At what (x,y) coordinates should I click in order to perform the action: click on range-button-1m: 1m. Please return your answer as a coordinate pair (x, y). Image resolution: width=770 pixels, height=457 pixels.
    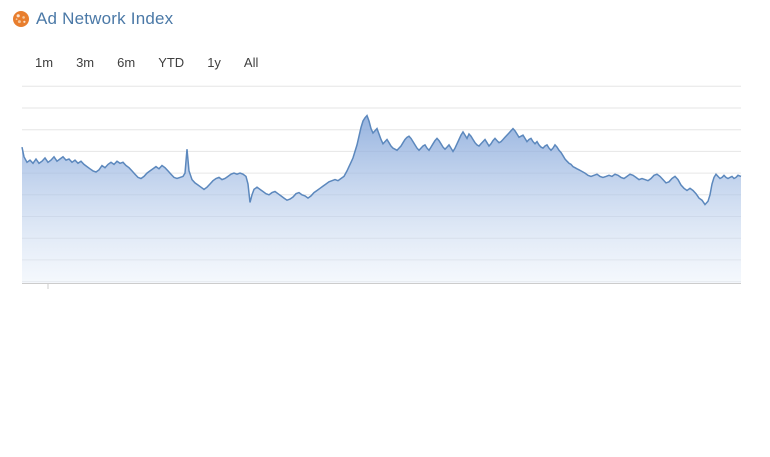
    Looking at the image, I should click on (44, 62).